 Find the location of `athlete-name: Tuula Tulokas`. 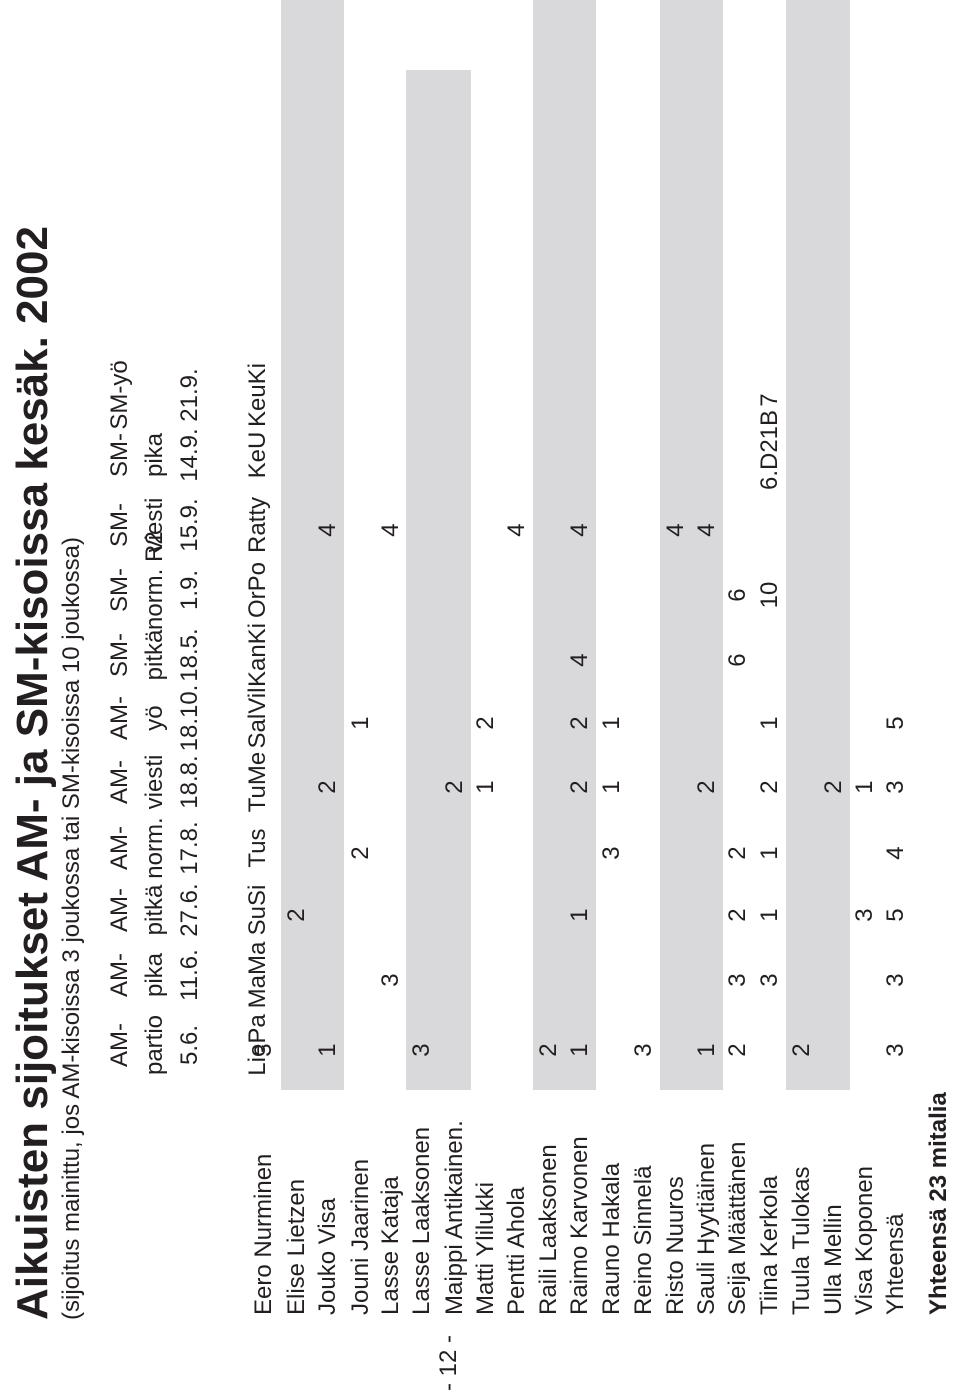

athlete-name: Tuula Tulokas is located at coordinates (801, 1240).